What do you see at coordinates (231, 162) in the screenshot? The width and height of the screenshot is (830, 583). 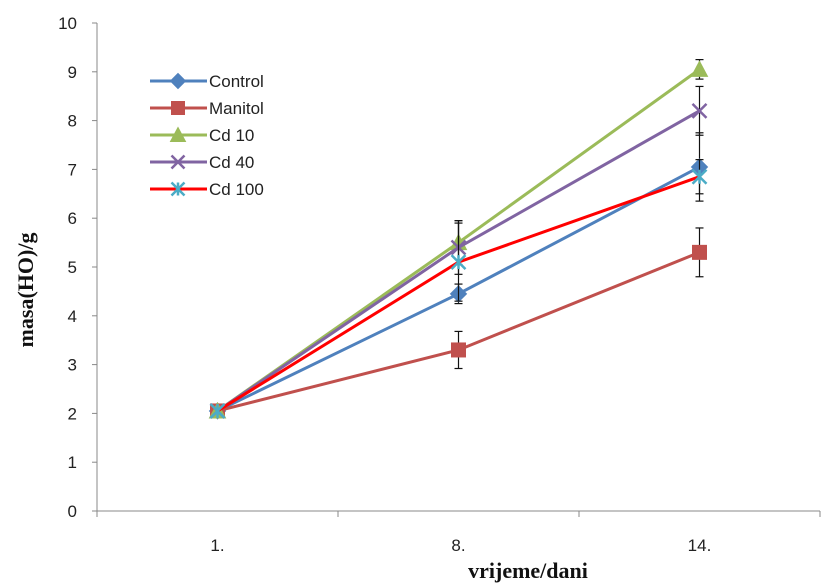 I see `legend-label: Cd 40` at bounding box center [231, 162].